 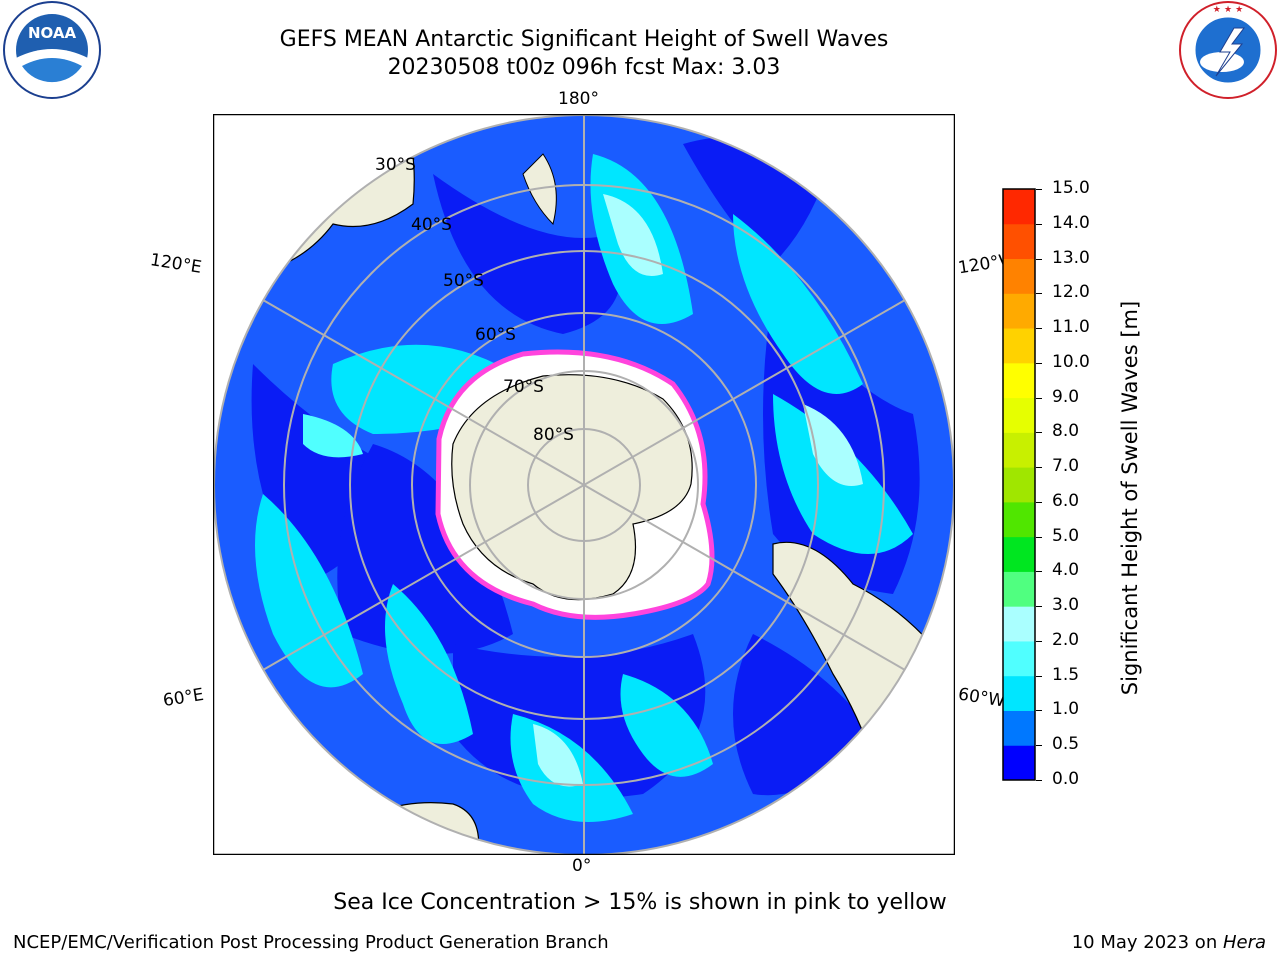 What do you see at coordinates (1066, 535) in the screenshot?
I see `colorbar-tick-label: 5.0` at bounding box center [1066, 535].